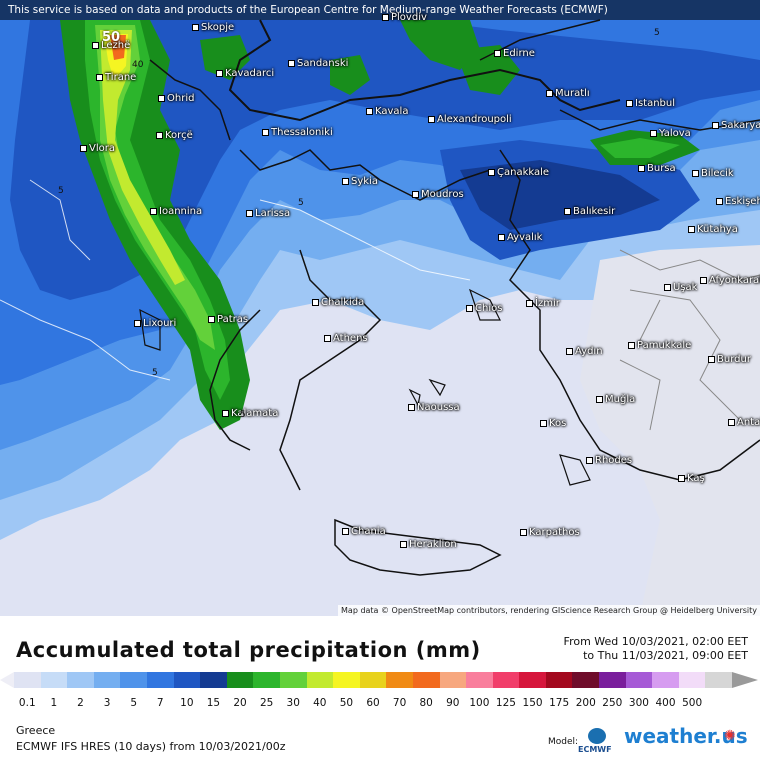  What do you see at coordinates (589, 351) in the screenshot?
I see `city-name: Aydın` at bounding box center [589, 351].